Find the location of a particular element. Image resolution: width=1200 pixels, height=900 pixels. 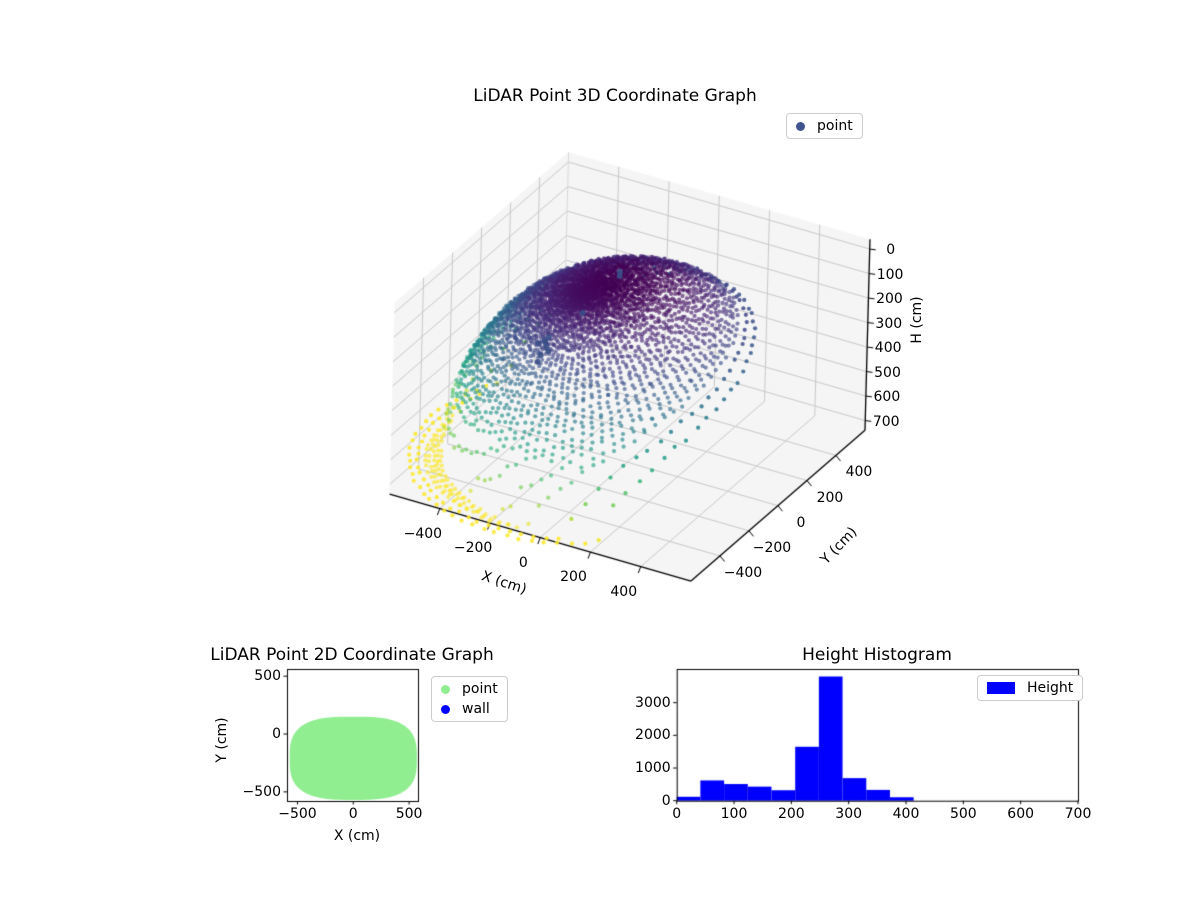

plot2d-xaxis-label: X (cm) is located at coordinates (357, 836).